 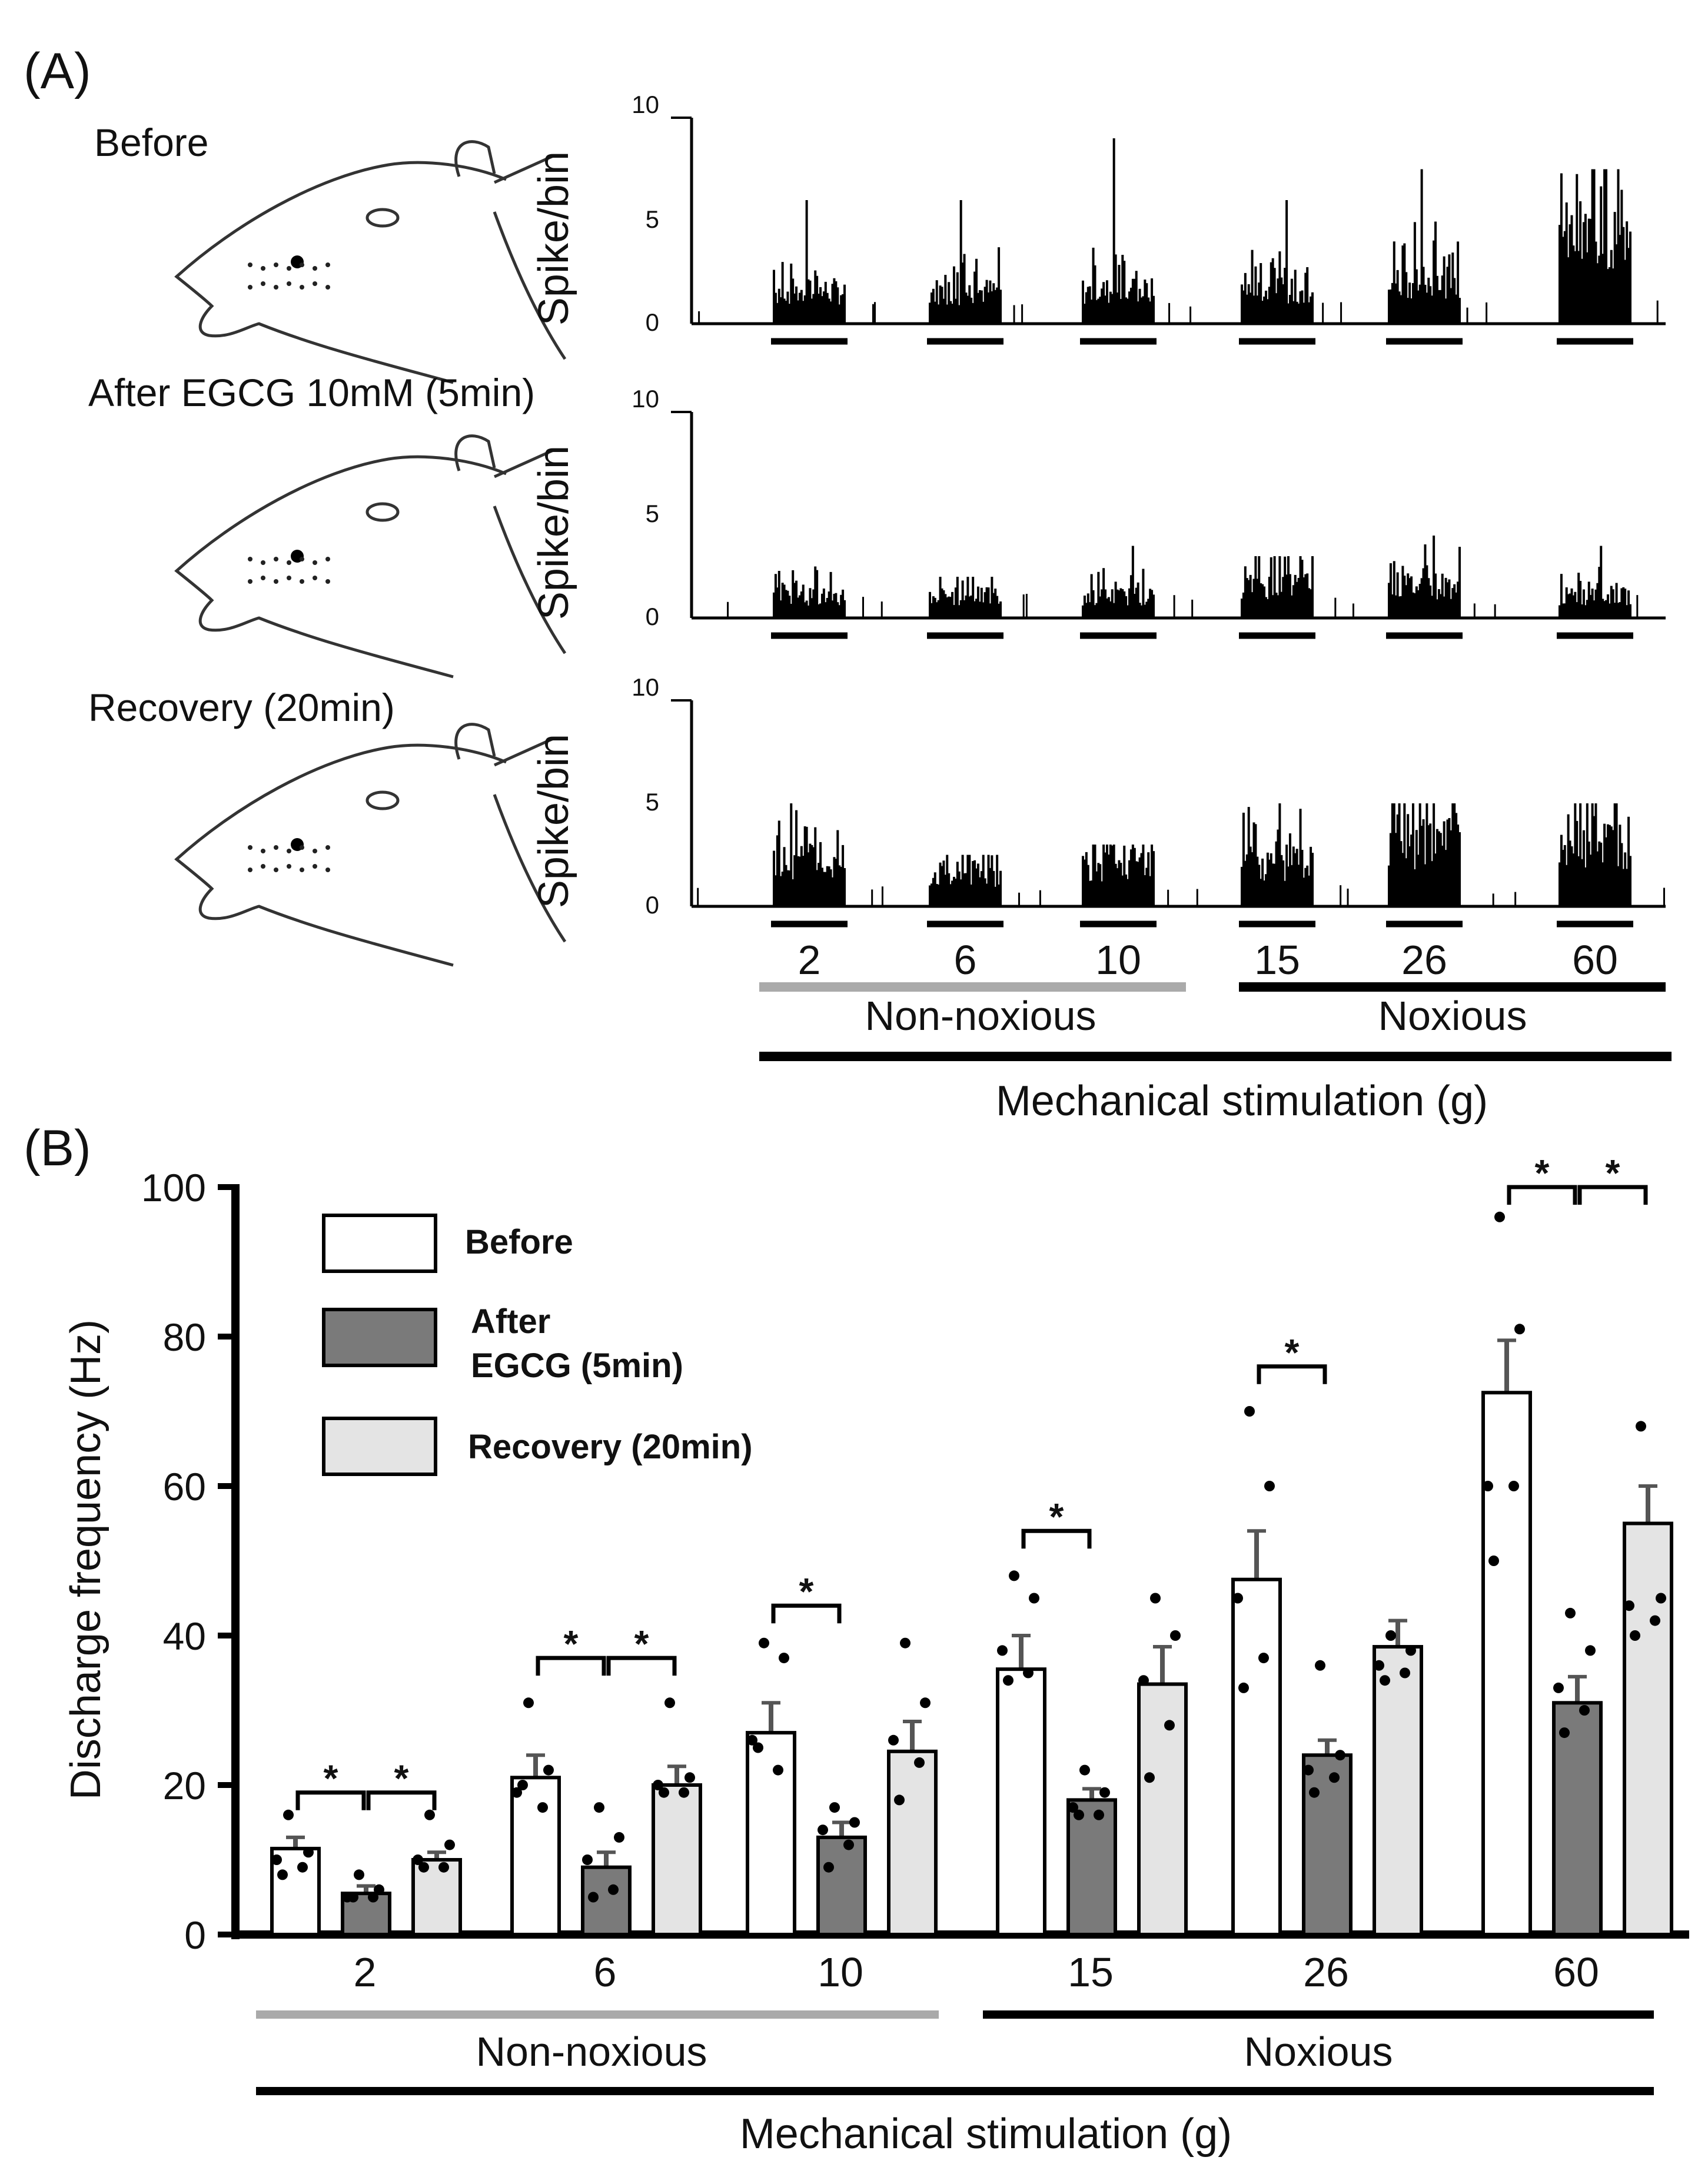 What do you see at coordinates (1319, 2052) in the screenshot?
I see `panel-b-noxious-label: Noxious` at bounding box center [1319, 2052].